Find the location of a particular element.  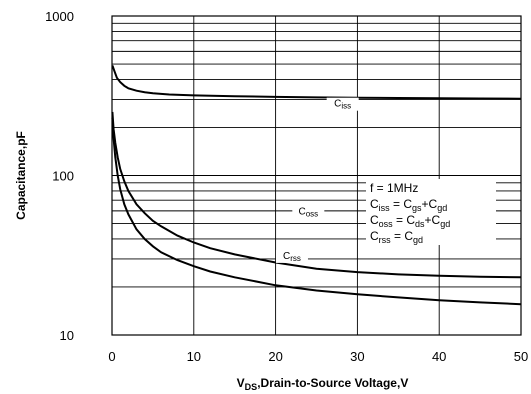

series-label-oss: Coss is located at coordinates (308, 212).